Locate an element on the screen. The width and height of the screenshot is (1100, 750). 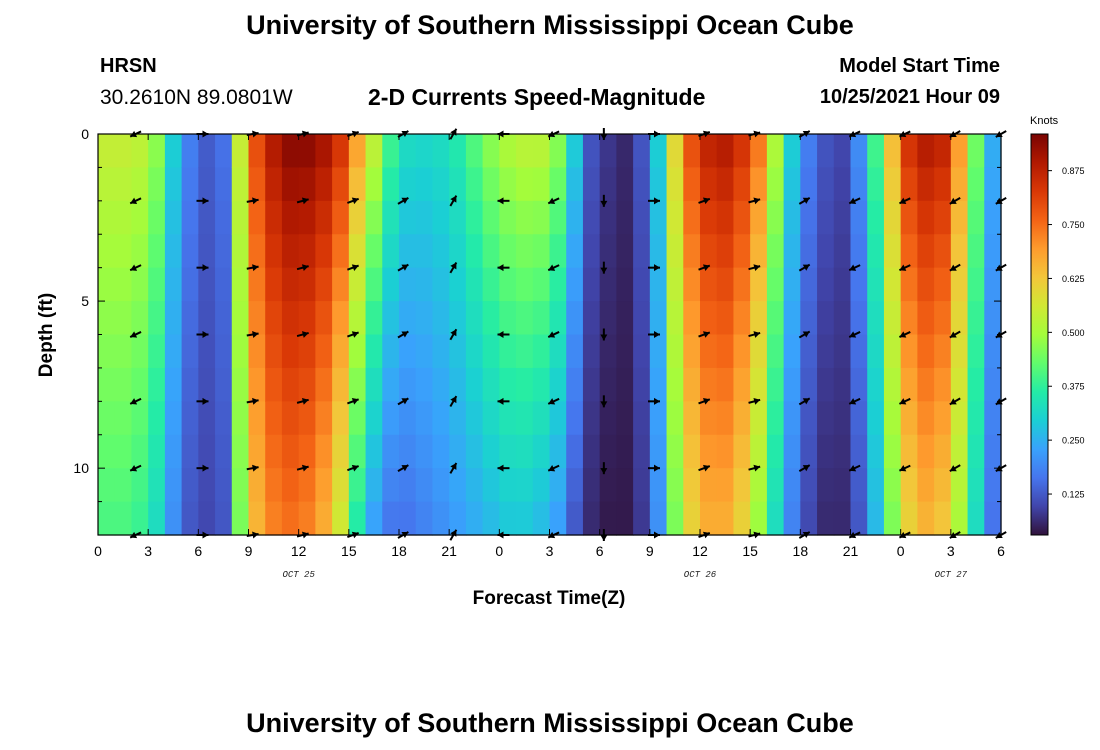
x-tick-label: 6 is located at coordinates (198, 551).